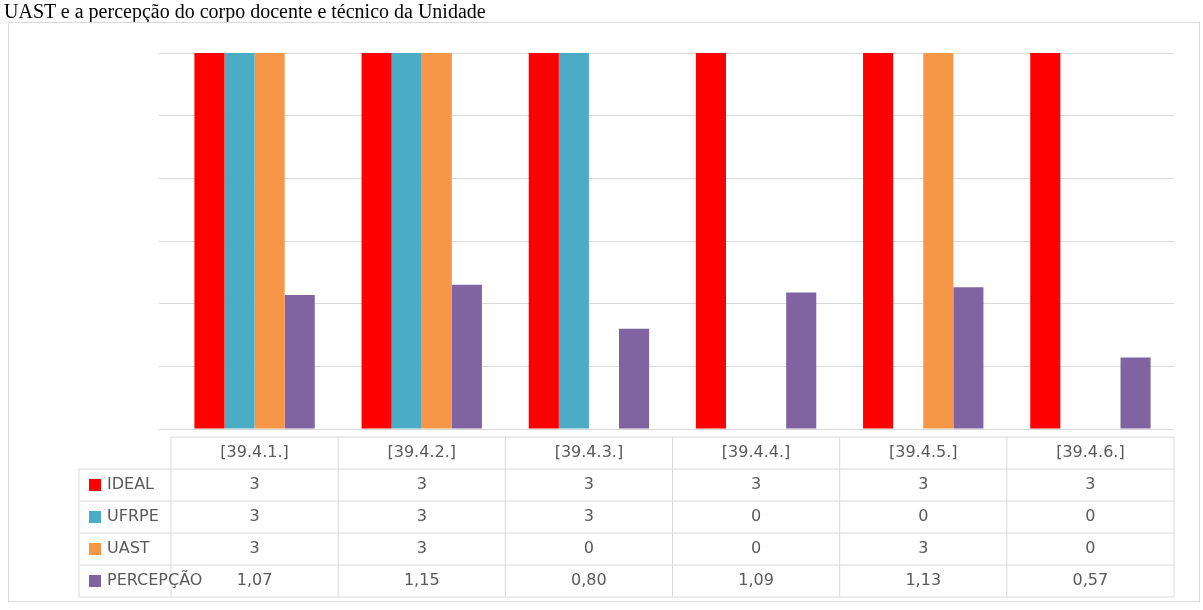 The width and height of the screenshot is (1203, 610). What do you see at coordinates (155, 580) in the screenshot?
I see `legend-label: PERCEPÇÃO` at bounding box center [155, 580].